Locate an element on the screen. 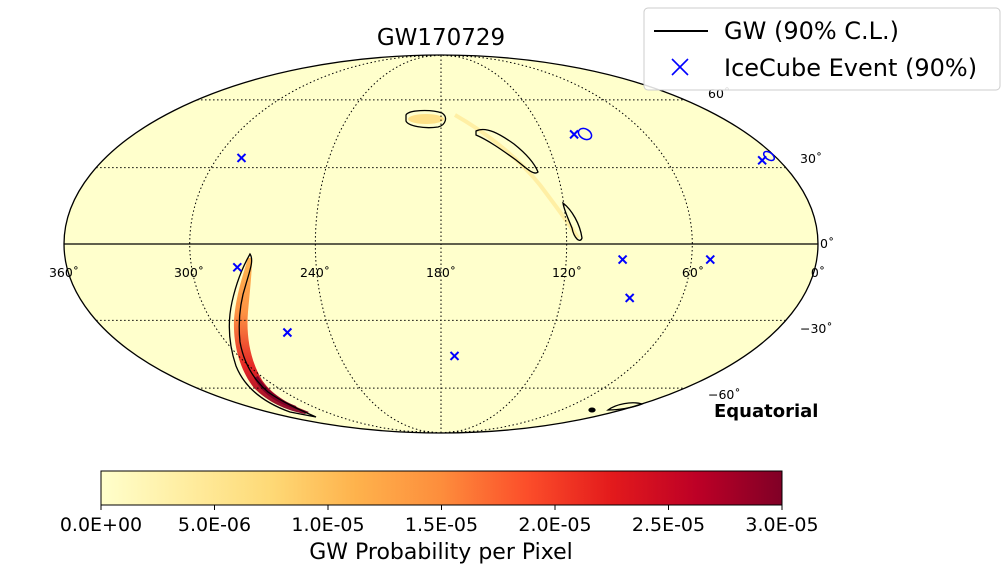 This screenshot has width=1008, height=574. colorbar-tick-label: 2.5E-05 is located at coordinates (668, 525).